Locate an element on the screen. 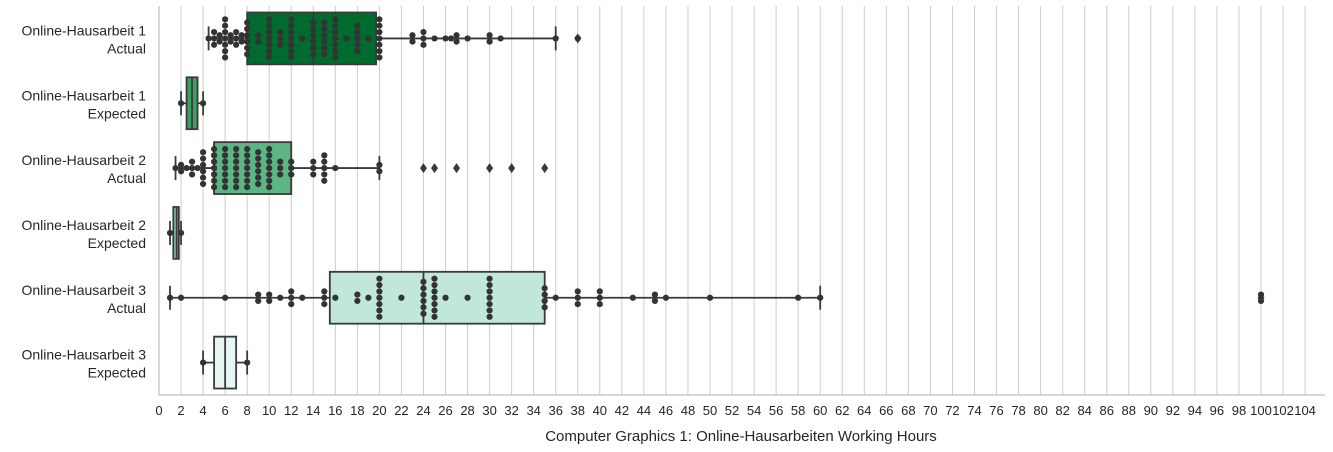  x-tick-label: 40 is located at coordinates (600, 410).